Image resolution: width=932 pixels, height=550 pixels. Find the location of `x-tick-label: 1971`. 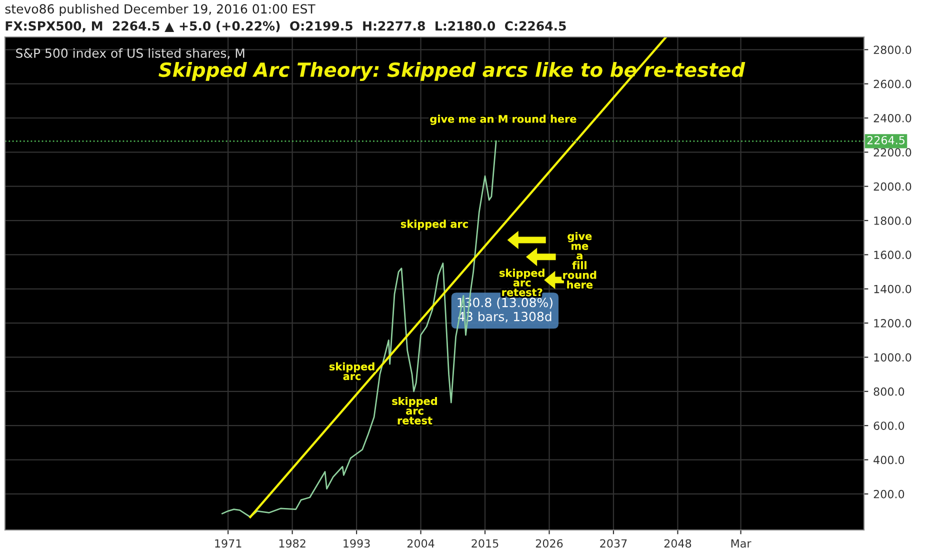

x-tick-label: 1971 is located at coordinates (228, 543).